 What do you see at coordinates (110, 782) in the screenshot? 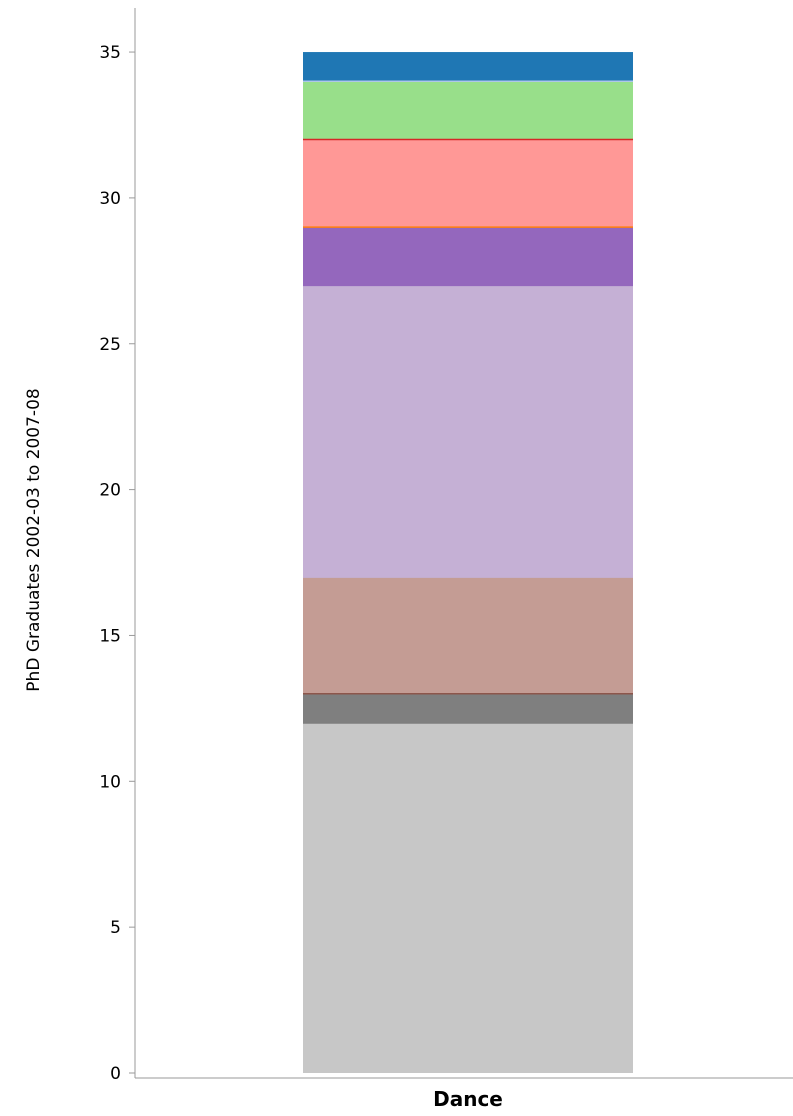
I see `y-tick-label: 10` at bounding box center [110, 782].